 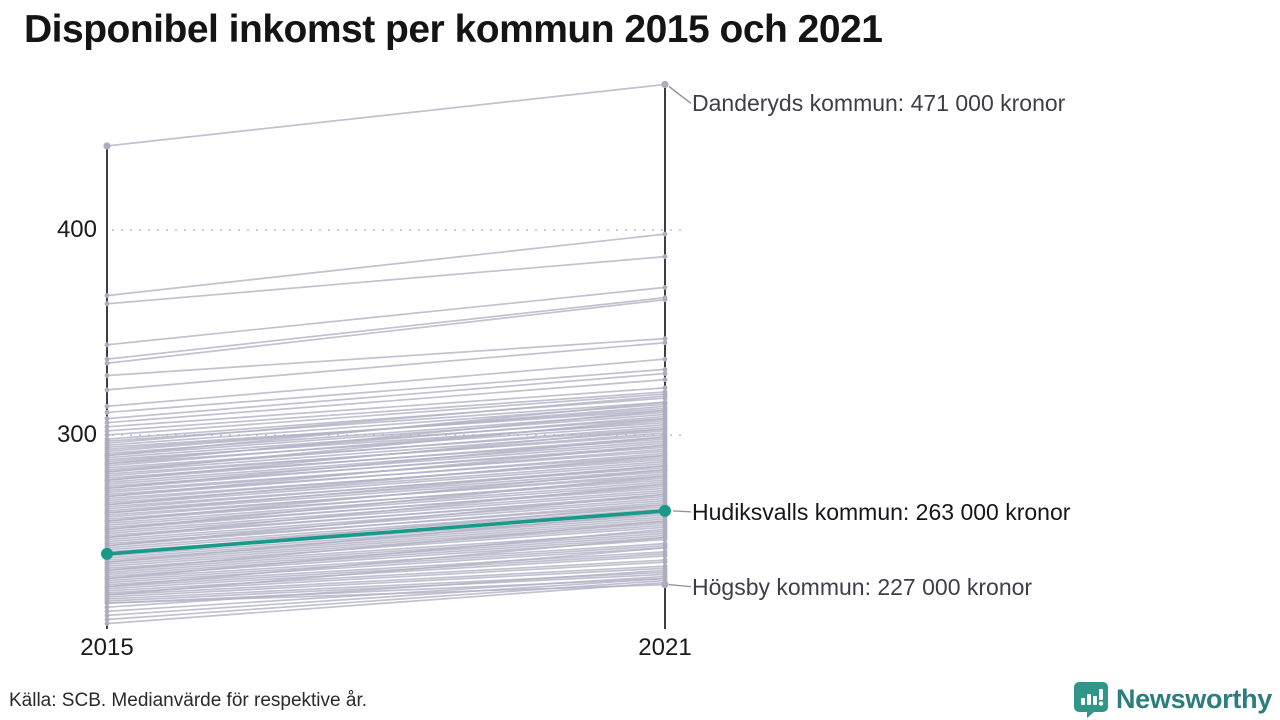 I want to click on annotation-hudiksvall: Hudiksvalls kommun: 263 000 kronor, so click(x=881, y=511).